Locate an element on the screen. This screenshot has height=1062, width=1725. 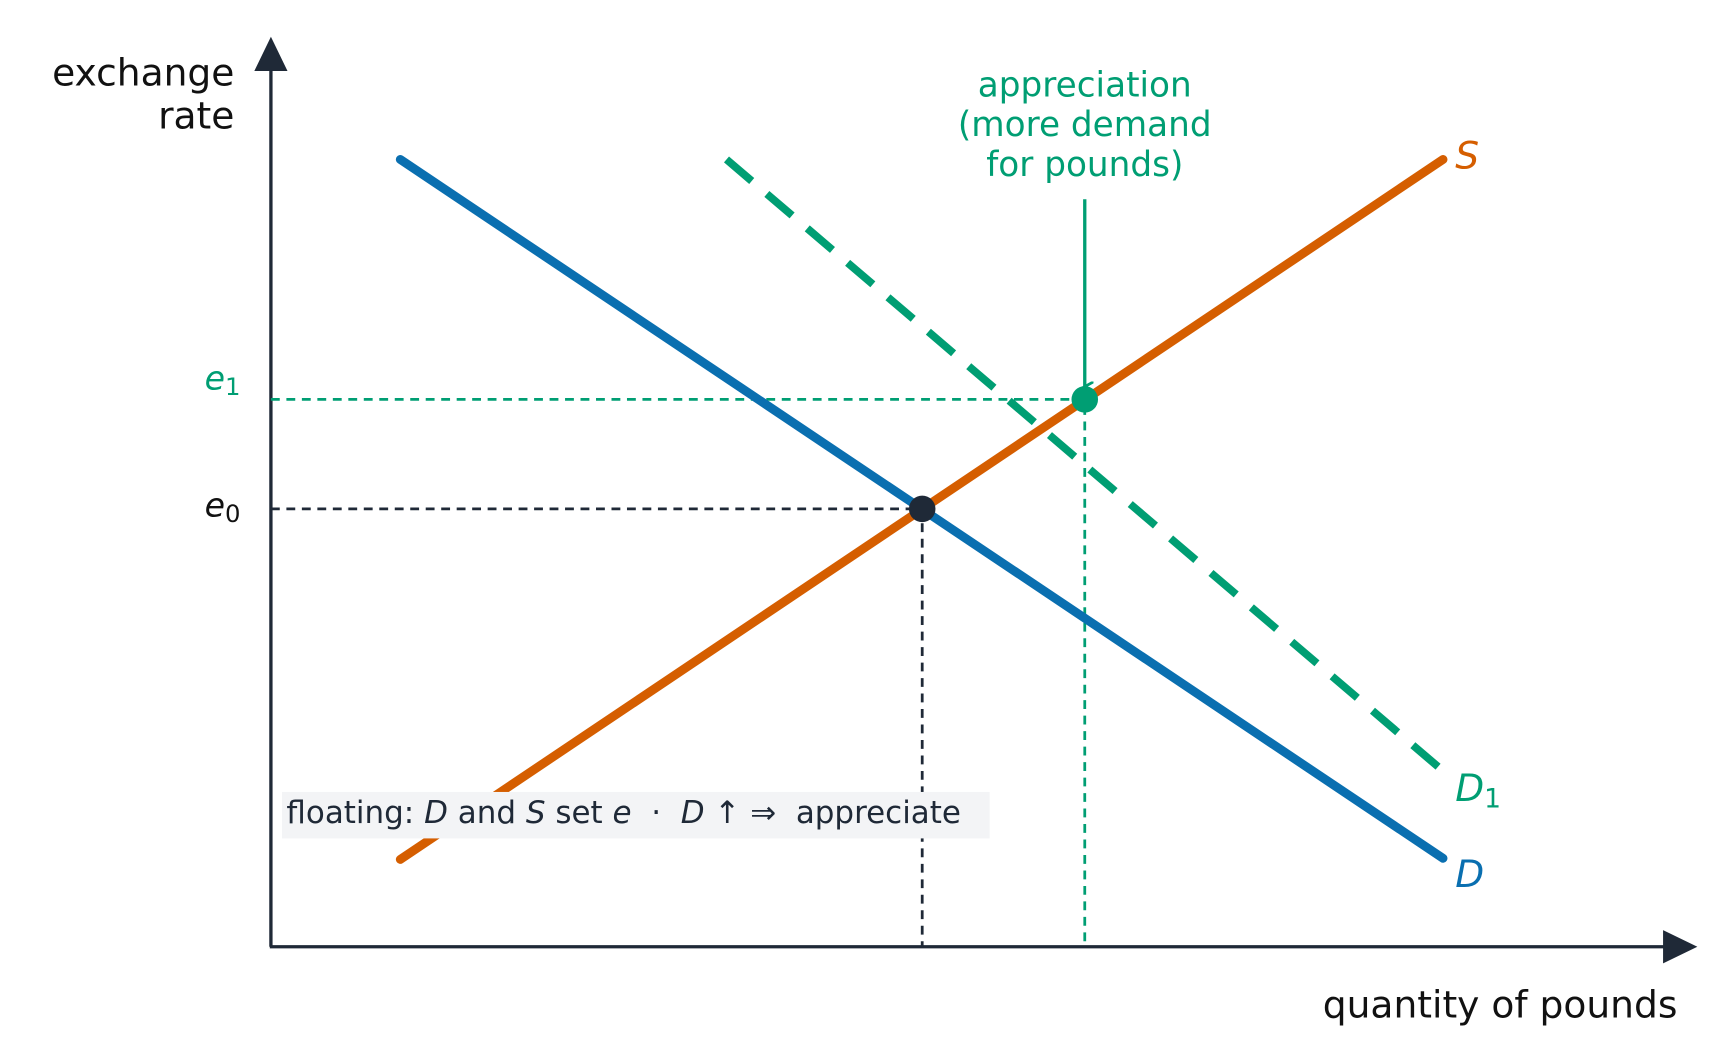
new-demand-label: D1 is located at coordinates (1478, 790).